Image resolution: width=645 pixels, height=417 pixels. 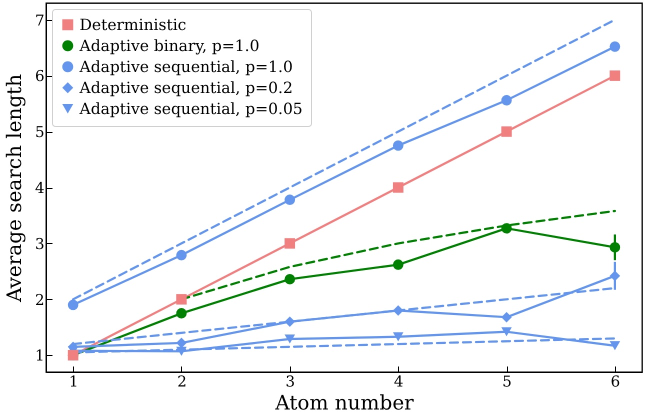 What do you see at coordinates (182, 381) in the screenshot?
I see `x-tick-label: 2` at bounding box center [182, 381].